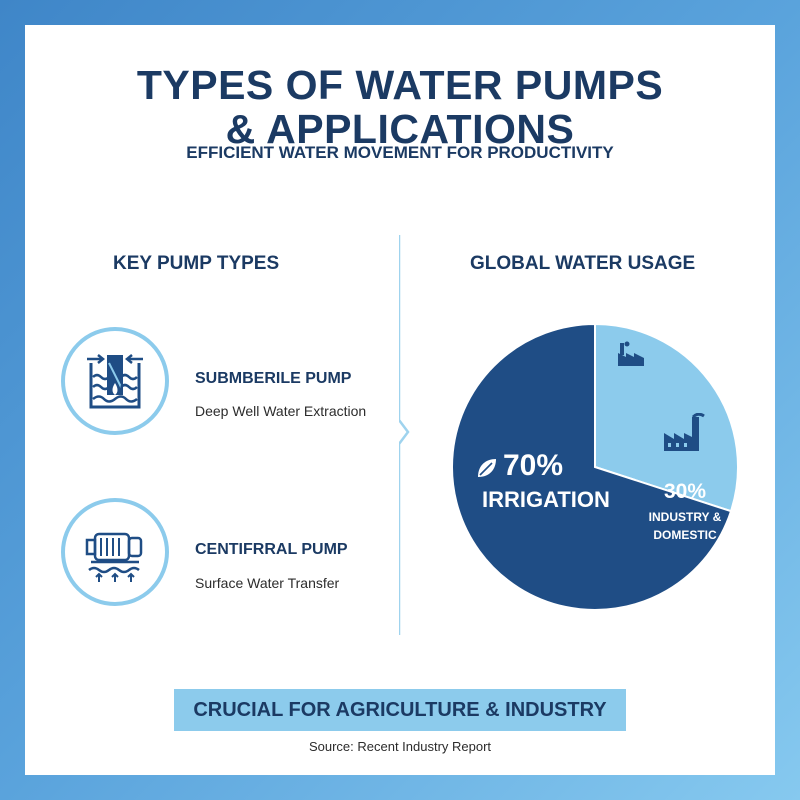  Describe the element at coordinates (631, 353) in the screenshot. I see `factory-icon` at that location.